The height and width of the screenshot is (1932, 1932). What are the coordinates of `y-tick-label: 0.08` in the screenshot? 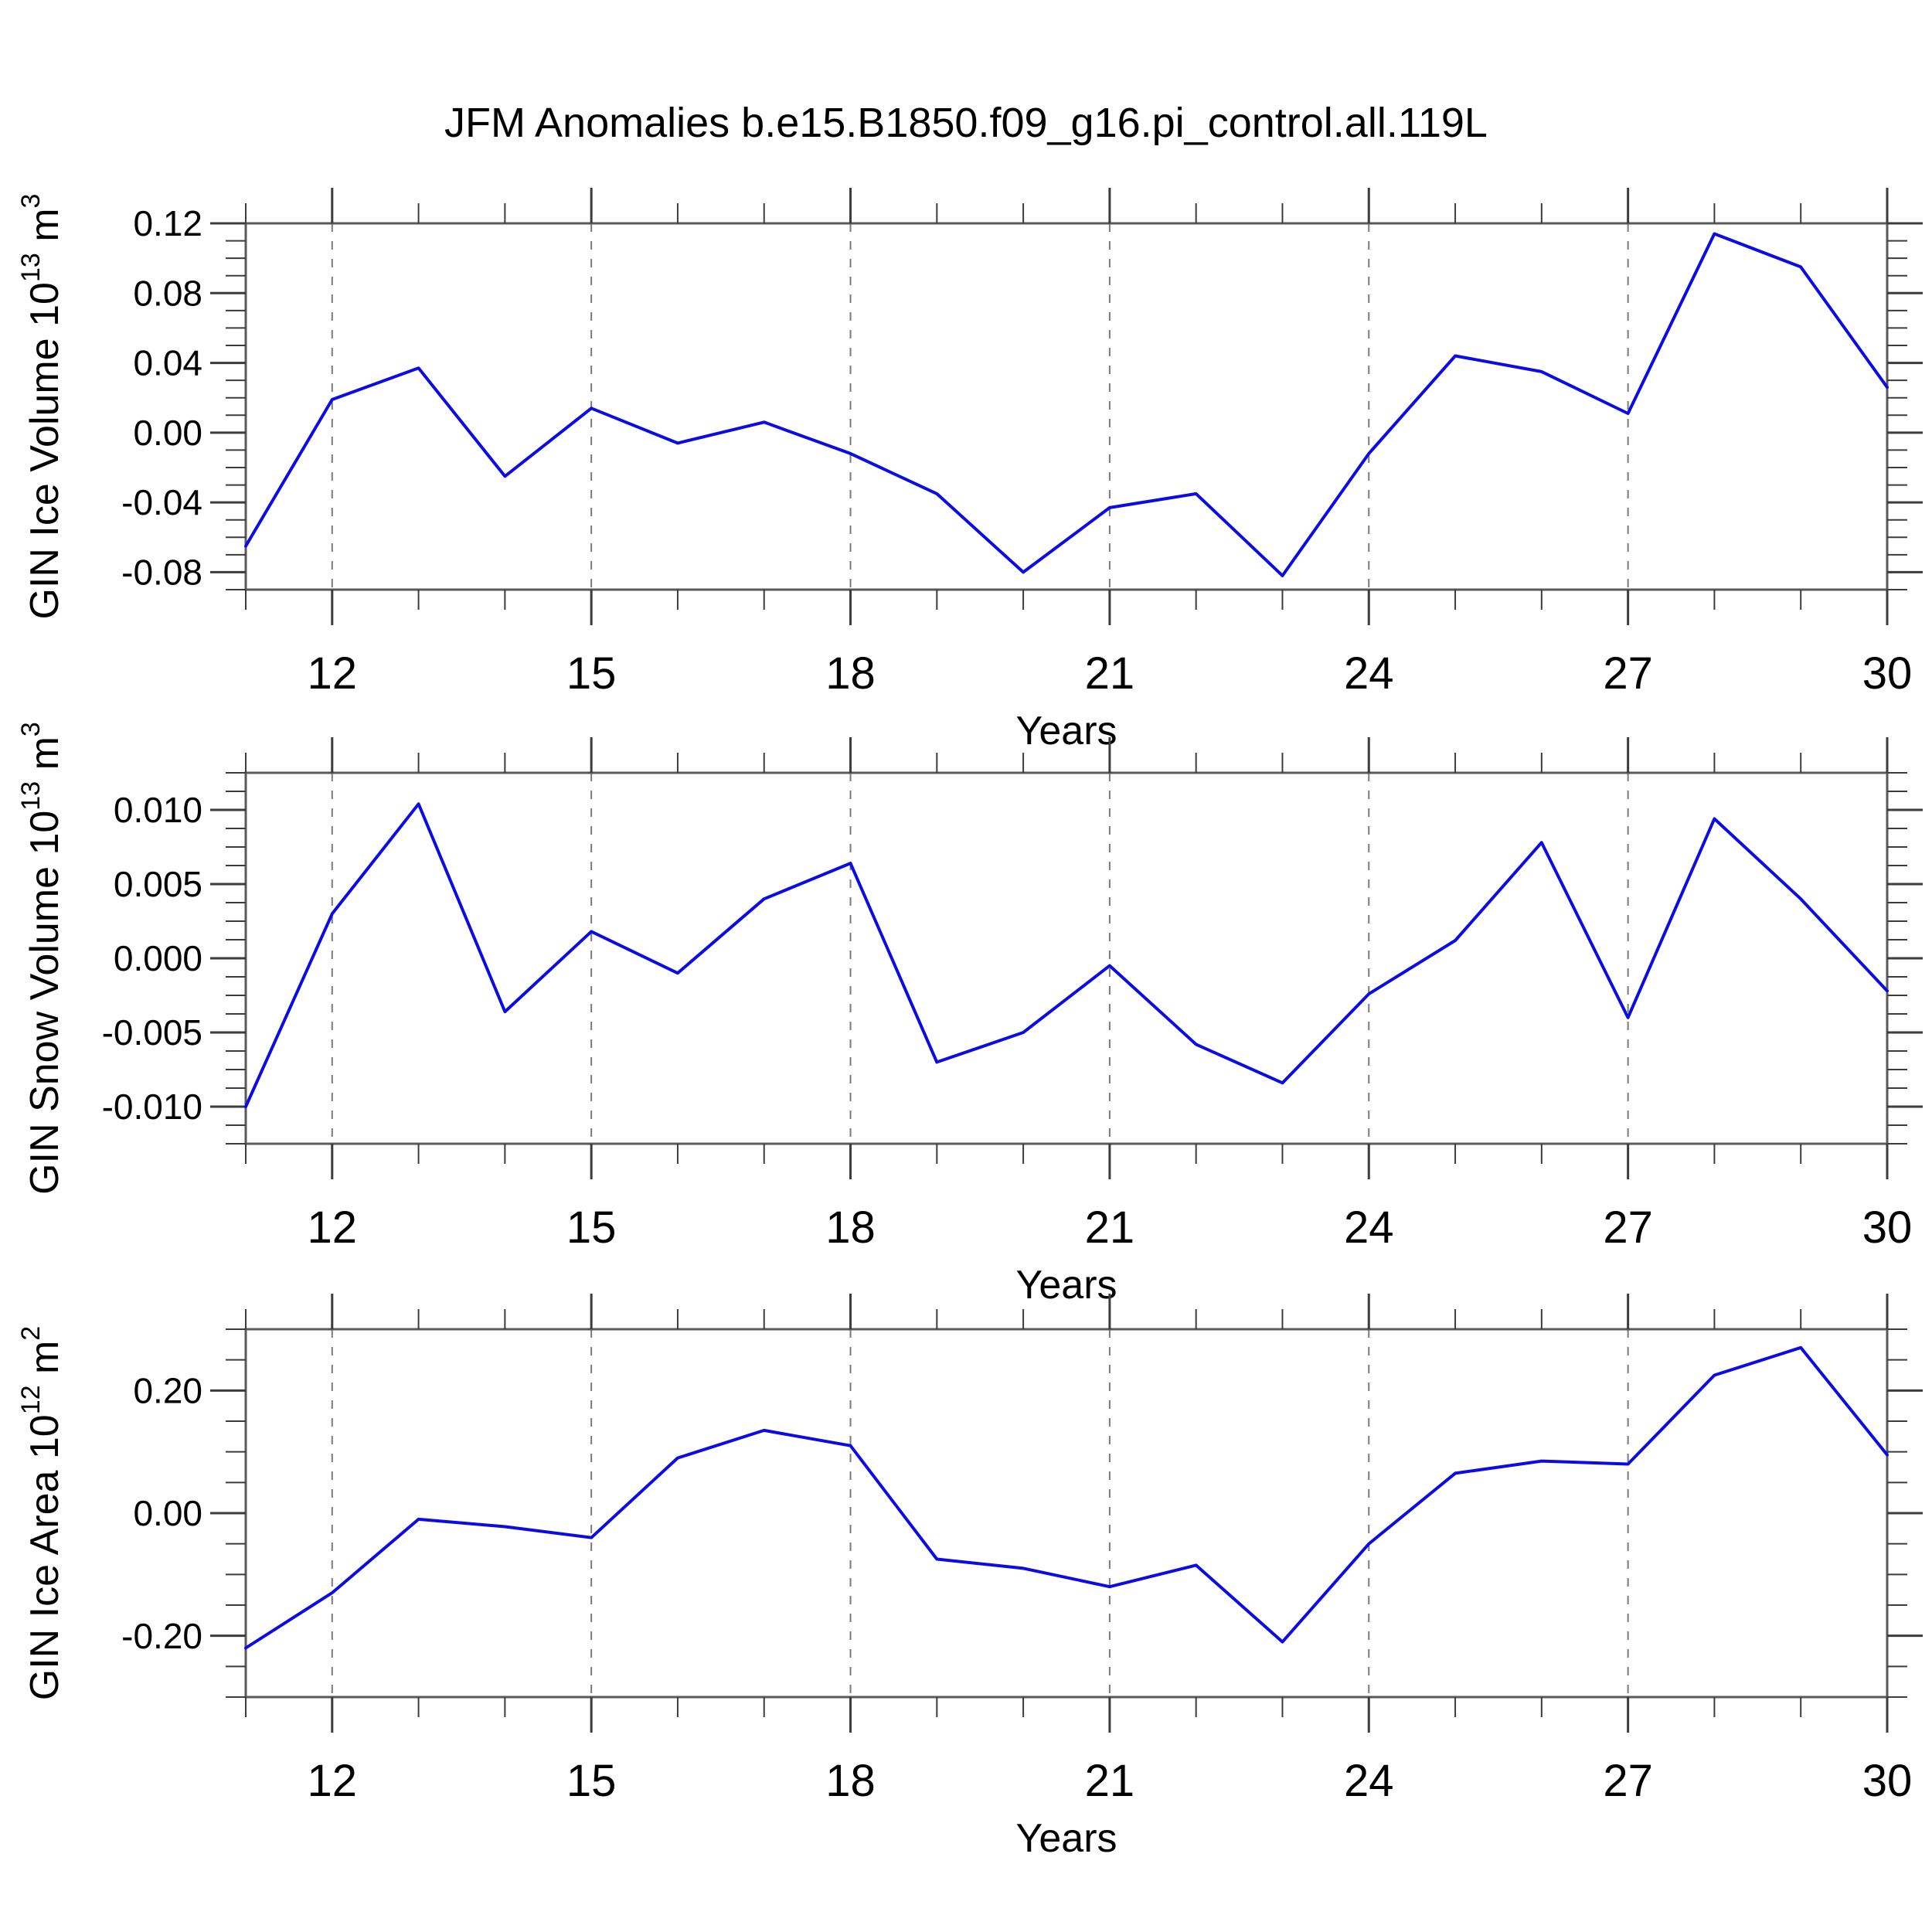 It's located at (168, 293).